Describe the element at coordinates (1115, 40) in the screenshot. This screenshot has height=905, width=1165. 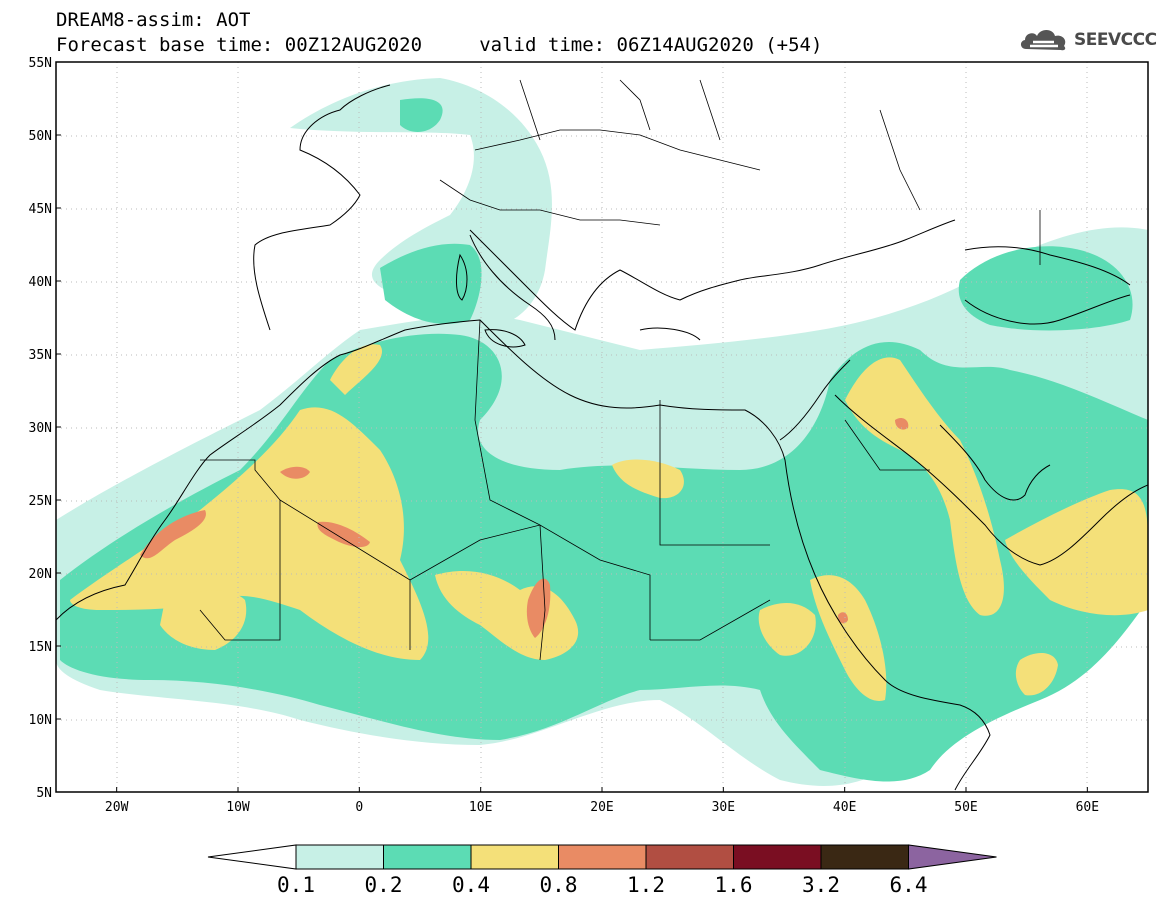
I see `logo-text: SEEVCCC` at that location.